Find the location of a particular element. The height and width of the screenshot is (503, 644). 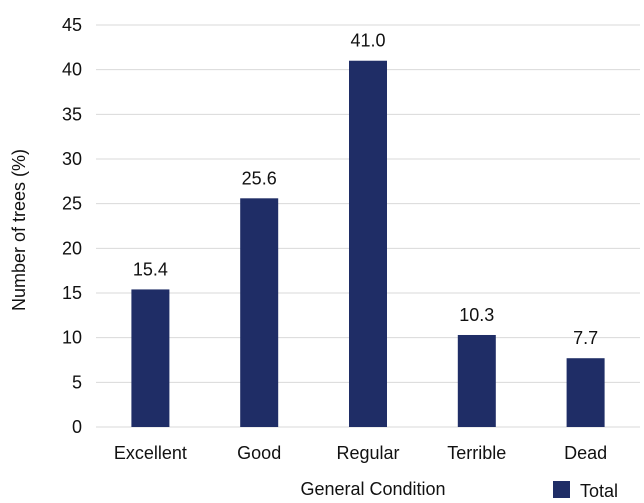

data-label-terrible: 10.3 is located at coordinates (476, 315).